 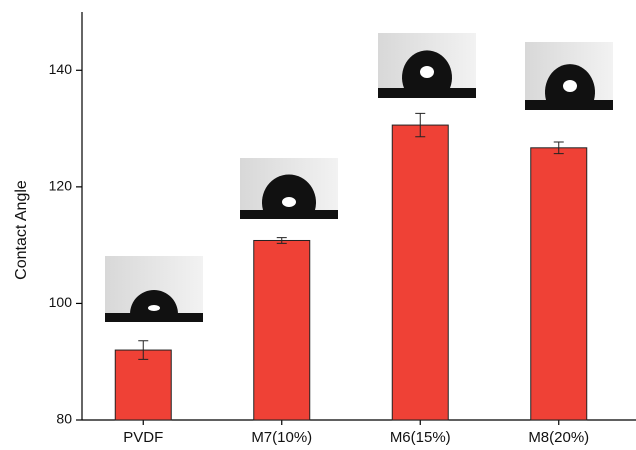 I want to click on y-tick-label: 100, so click(x=61, y=302).